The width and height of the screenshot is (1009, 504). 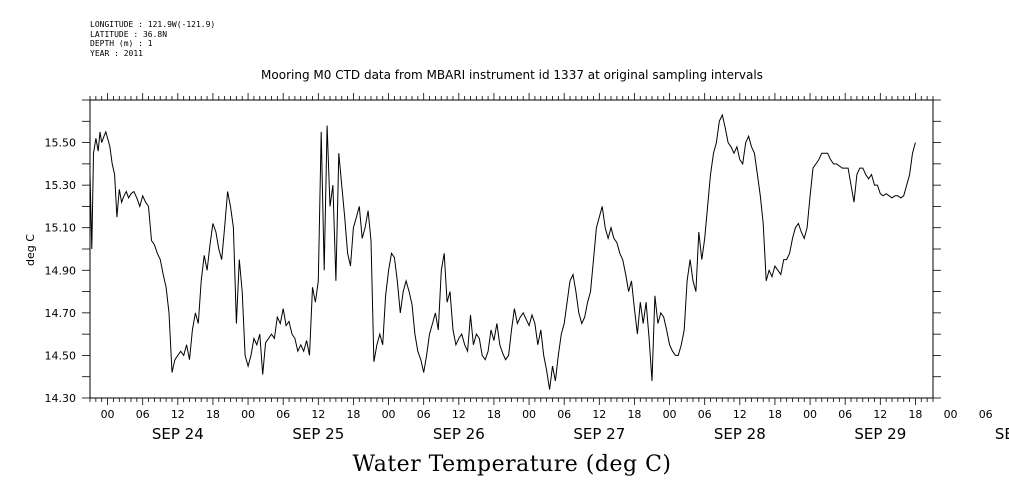 What do you see at coordinates (61, 143) in the screenshot?
I see `y-tick-label: 15.50` at bounding box center [61, 143].